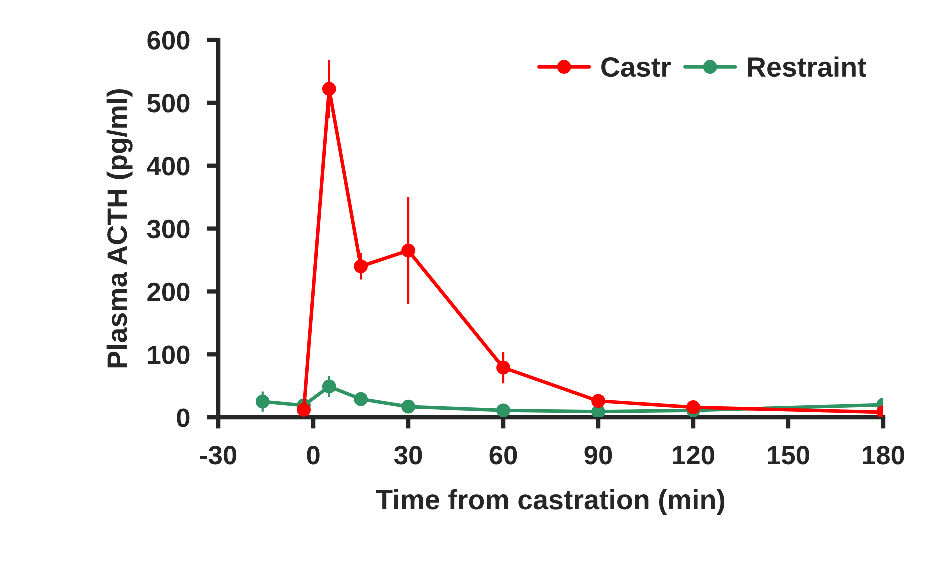 The width and height of the screenshot is (930, 572). I want to click on legend-label: Restraint, so click(807, 67).